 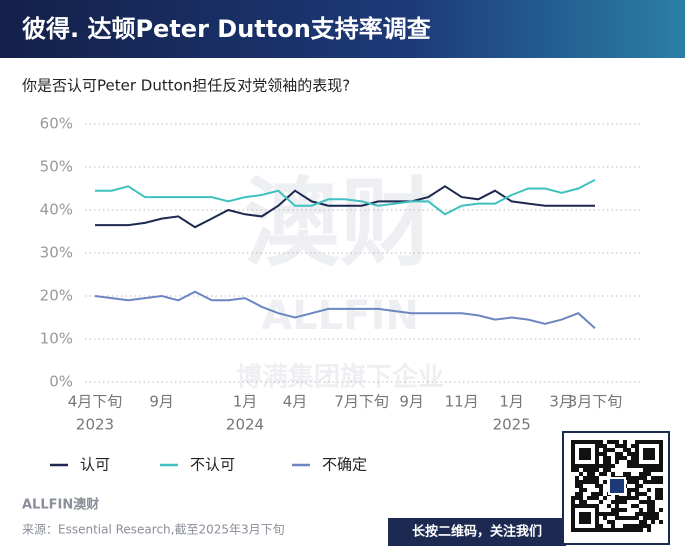 I want to click on y-tick-label: 0%, so click(x=61, y=382).